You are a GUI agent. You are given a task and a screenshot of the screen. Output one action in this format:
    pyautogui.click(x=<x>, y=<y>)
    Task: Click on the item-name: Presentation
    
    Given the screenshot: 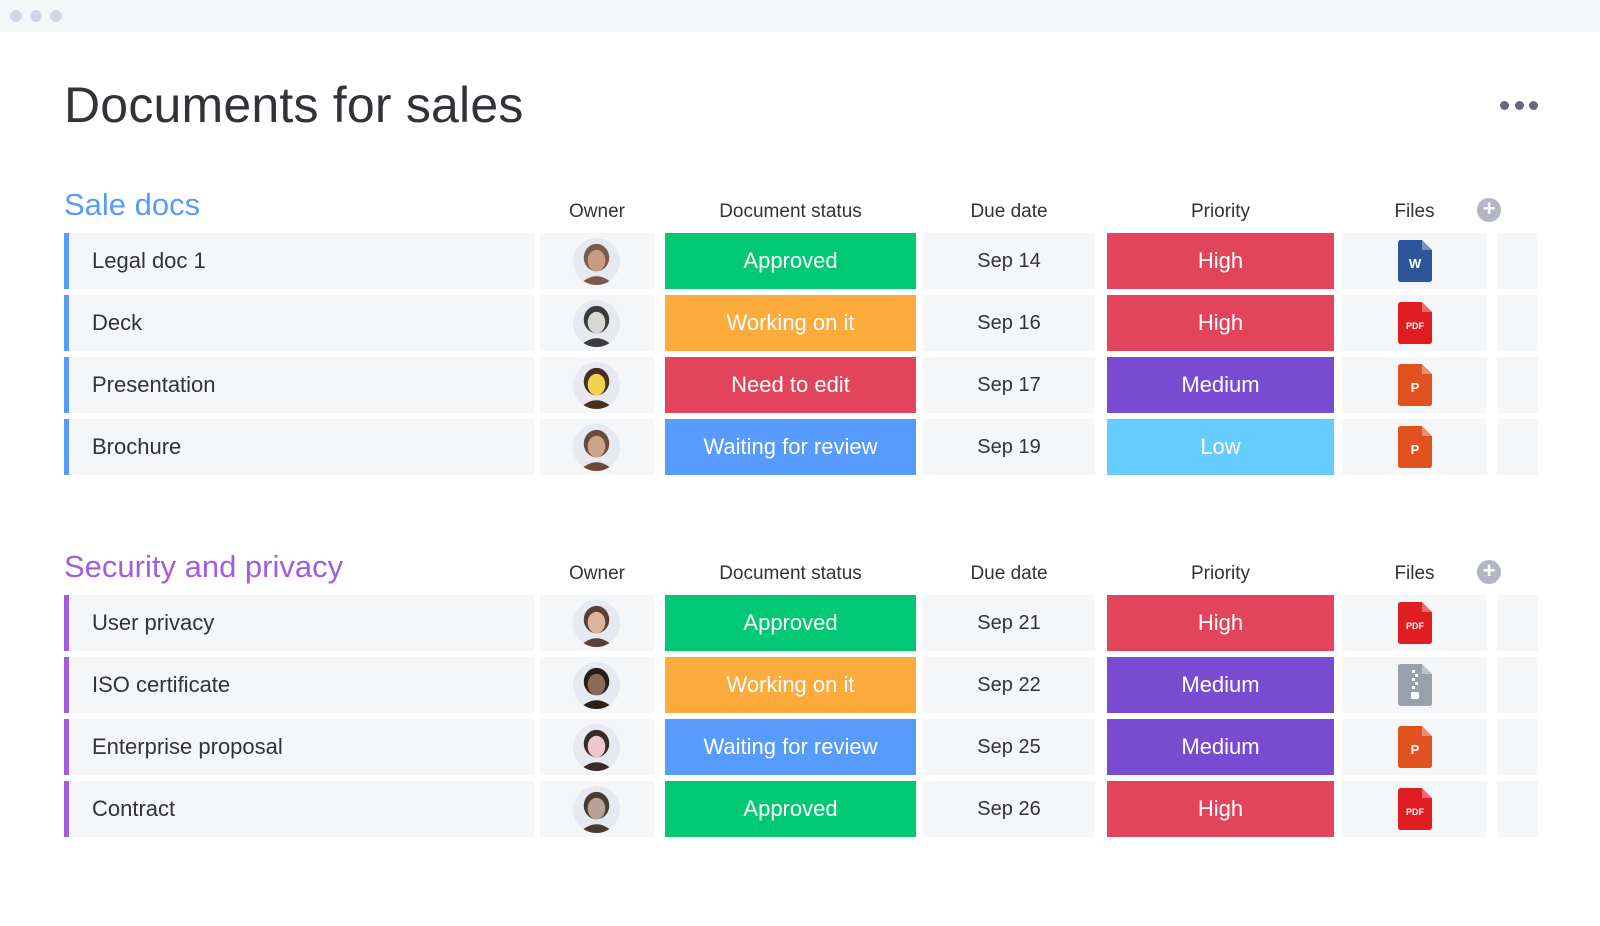 What is the action you would take?
    pyautogui.click(x=154, y=384)
    